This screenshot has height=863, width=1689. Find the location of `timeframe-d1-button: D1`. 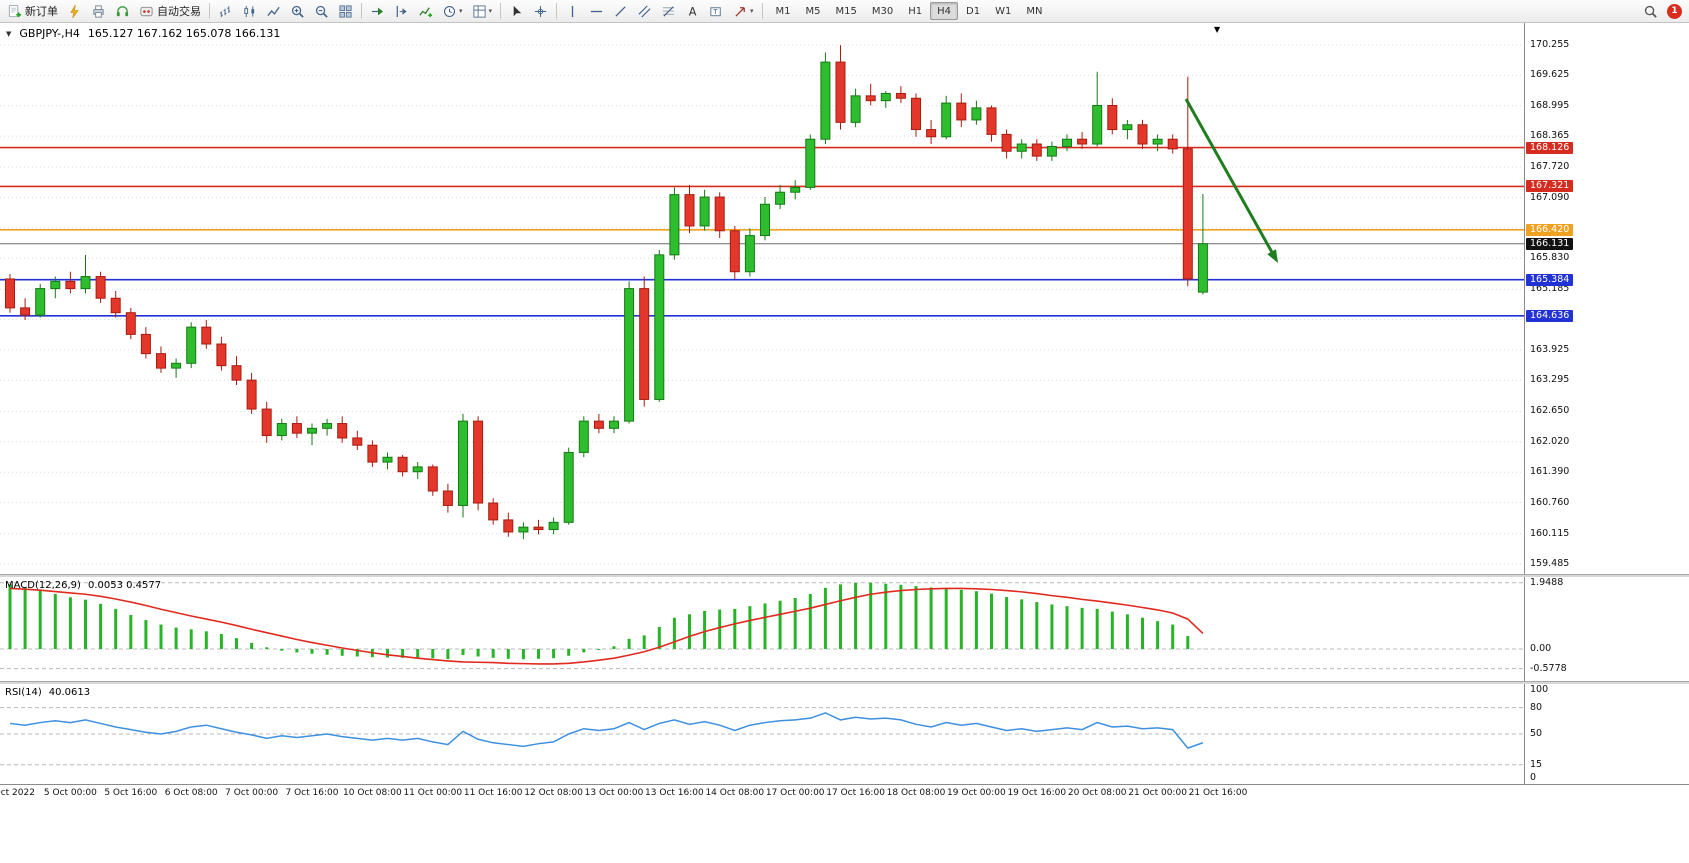

timeframe-d1-button: D1 is located at coordinates (973, 11).